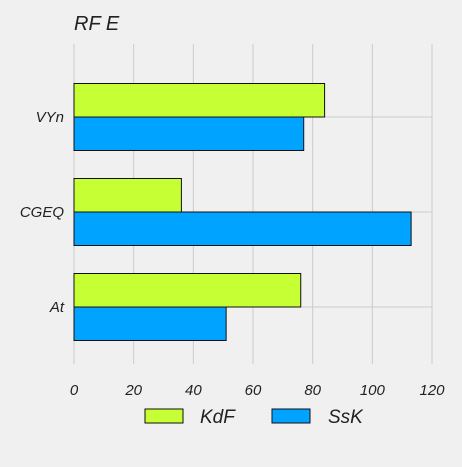 Image resolution: width=462 pixels, height=467 pixels. What do you see at coordinates (199, 100) in the screenshot?
I see `bar-KdF-VYn` at bounding box center [199, 100].